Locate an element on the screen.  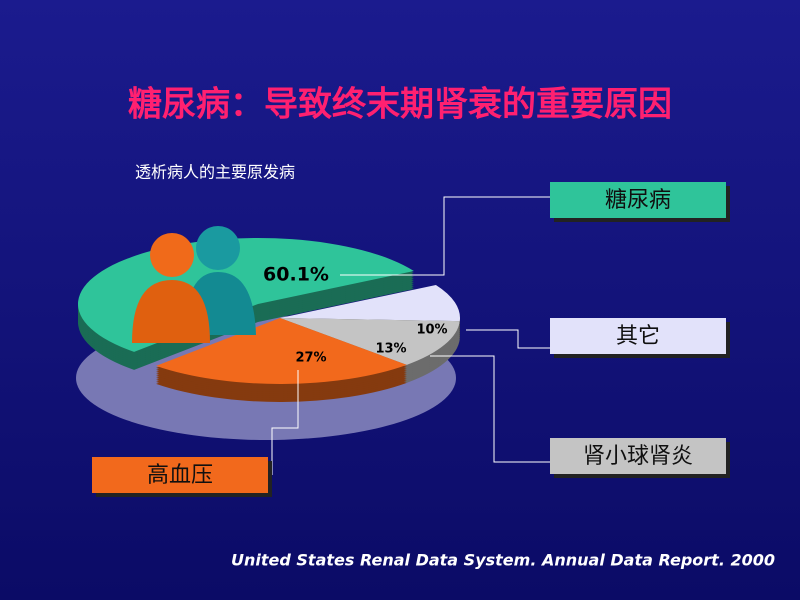
legend-label: 糖尿病 is located at coordinates (638, 200).